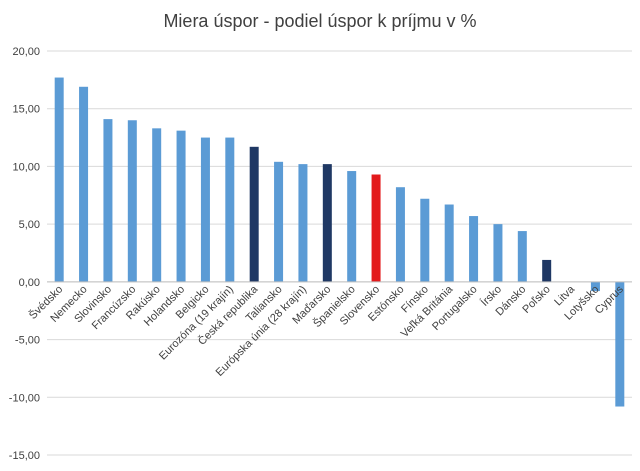  What do you see at coordinates (24, 254) in the screenshot?
I see `y-axis-tick-labels: 20,00 15,00 10,00 5,00 0,00 -5,00 -10,00 -15,00` at bounding box center [24, 254].